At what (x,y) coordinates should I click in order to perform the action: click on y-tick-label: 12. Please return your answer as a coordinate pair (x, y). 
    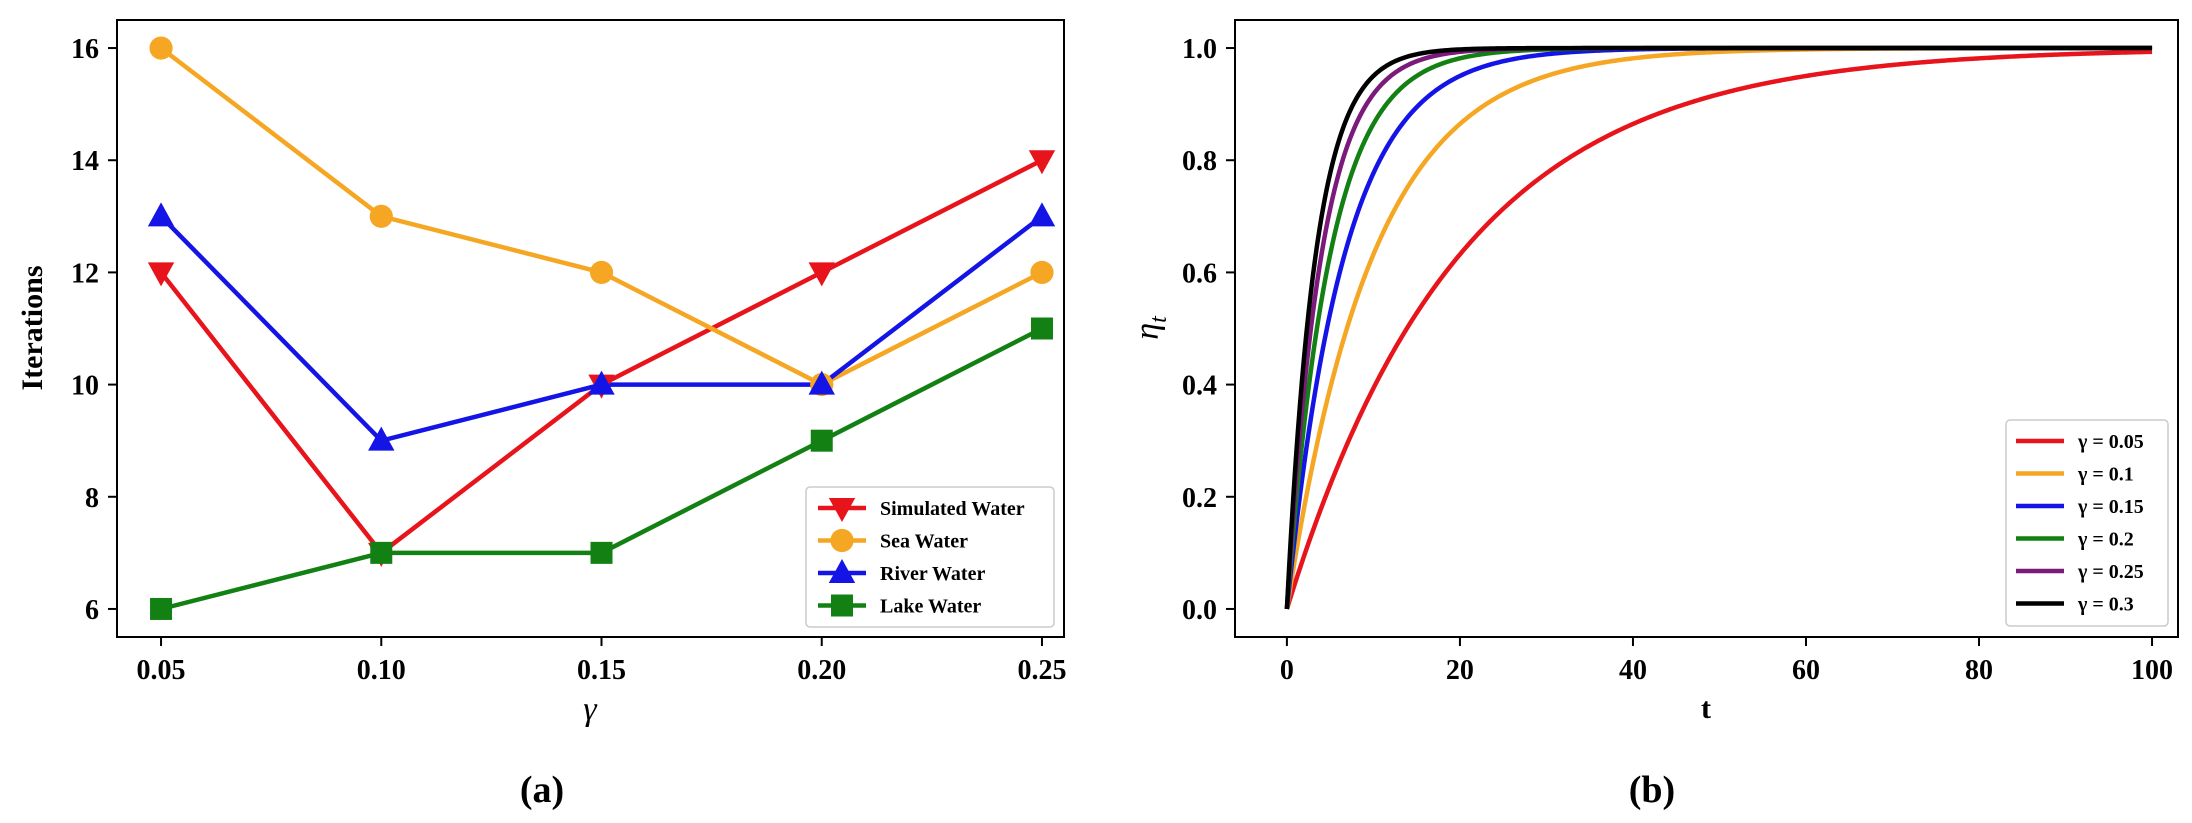
    Looking at the image, I should click on (85, 273).